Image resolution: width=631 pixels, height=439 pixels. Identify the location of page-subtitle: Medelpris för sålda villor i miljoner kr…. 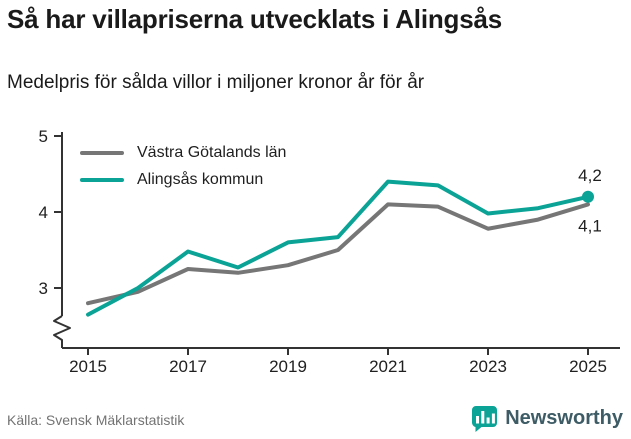
(216, 82).